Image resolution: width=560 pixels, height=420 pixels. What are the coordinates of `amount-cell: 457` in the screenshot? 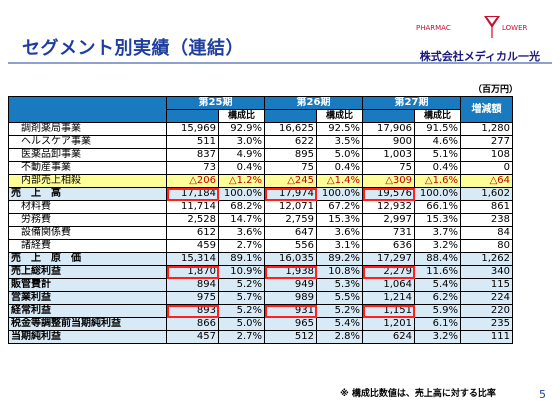 It's located at (192, 337).